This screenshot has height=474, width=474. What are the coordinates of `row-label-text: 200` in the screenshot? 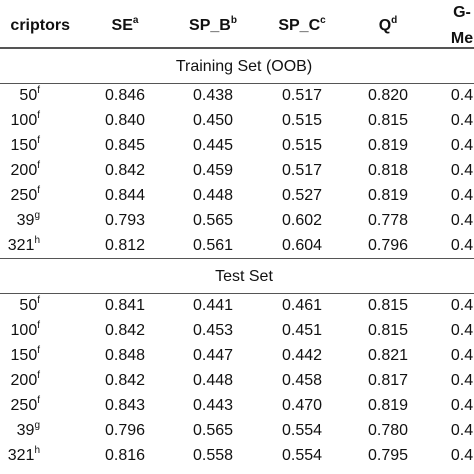 It's located at (24, 380).